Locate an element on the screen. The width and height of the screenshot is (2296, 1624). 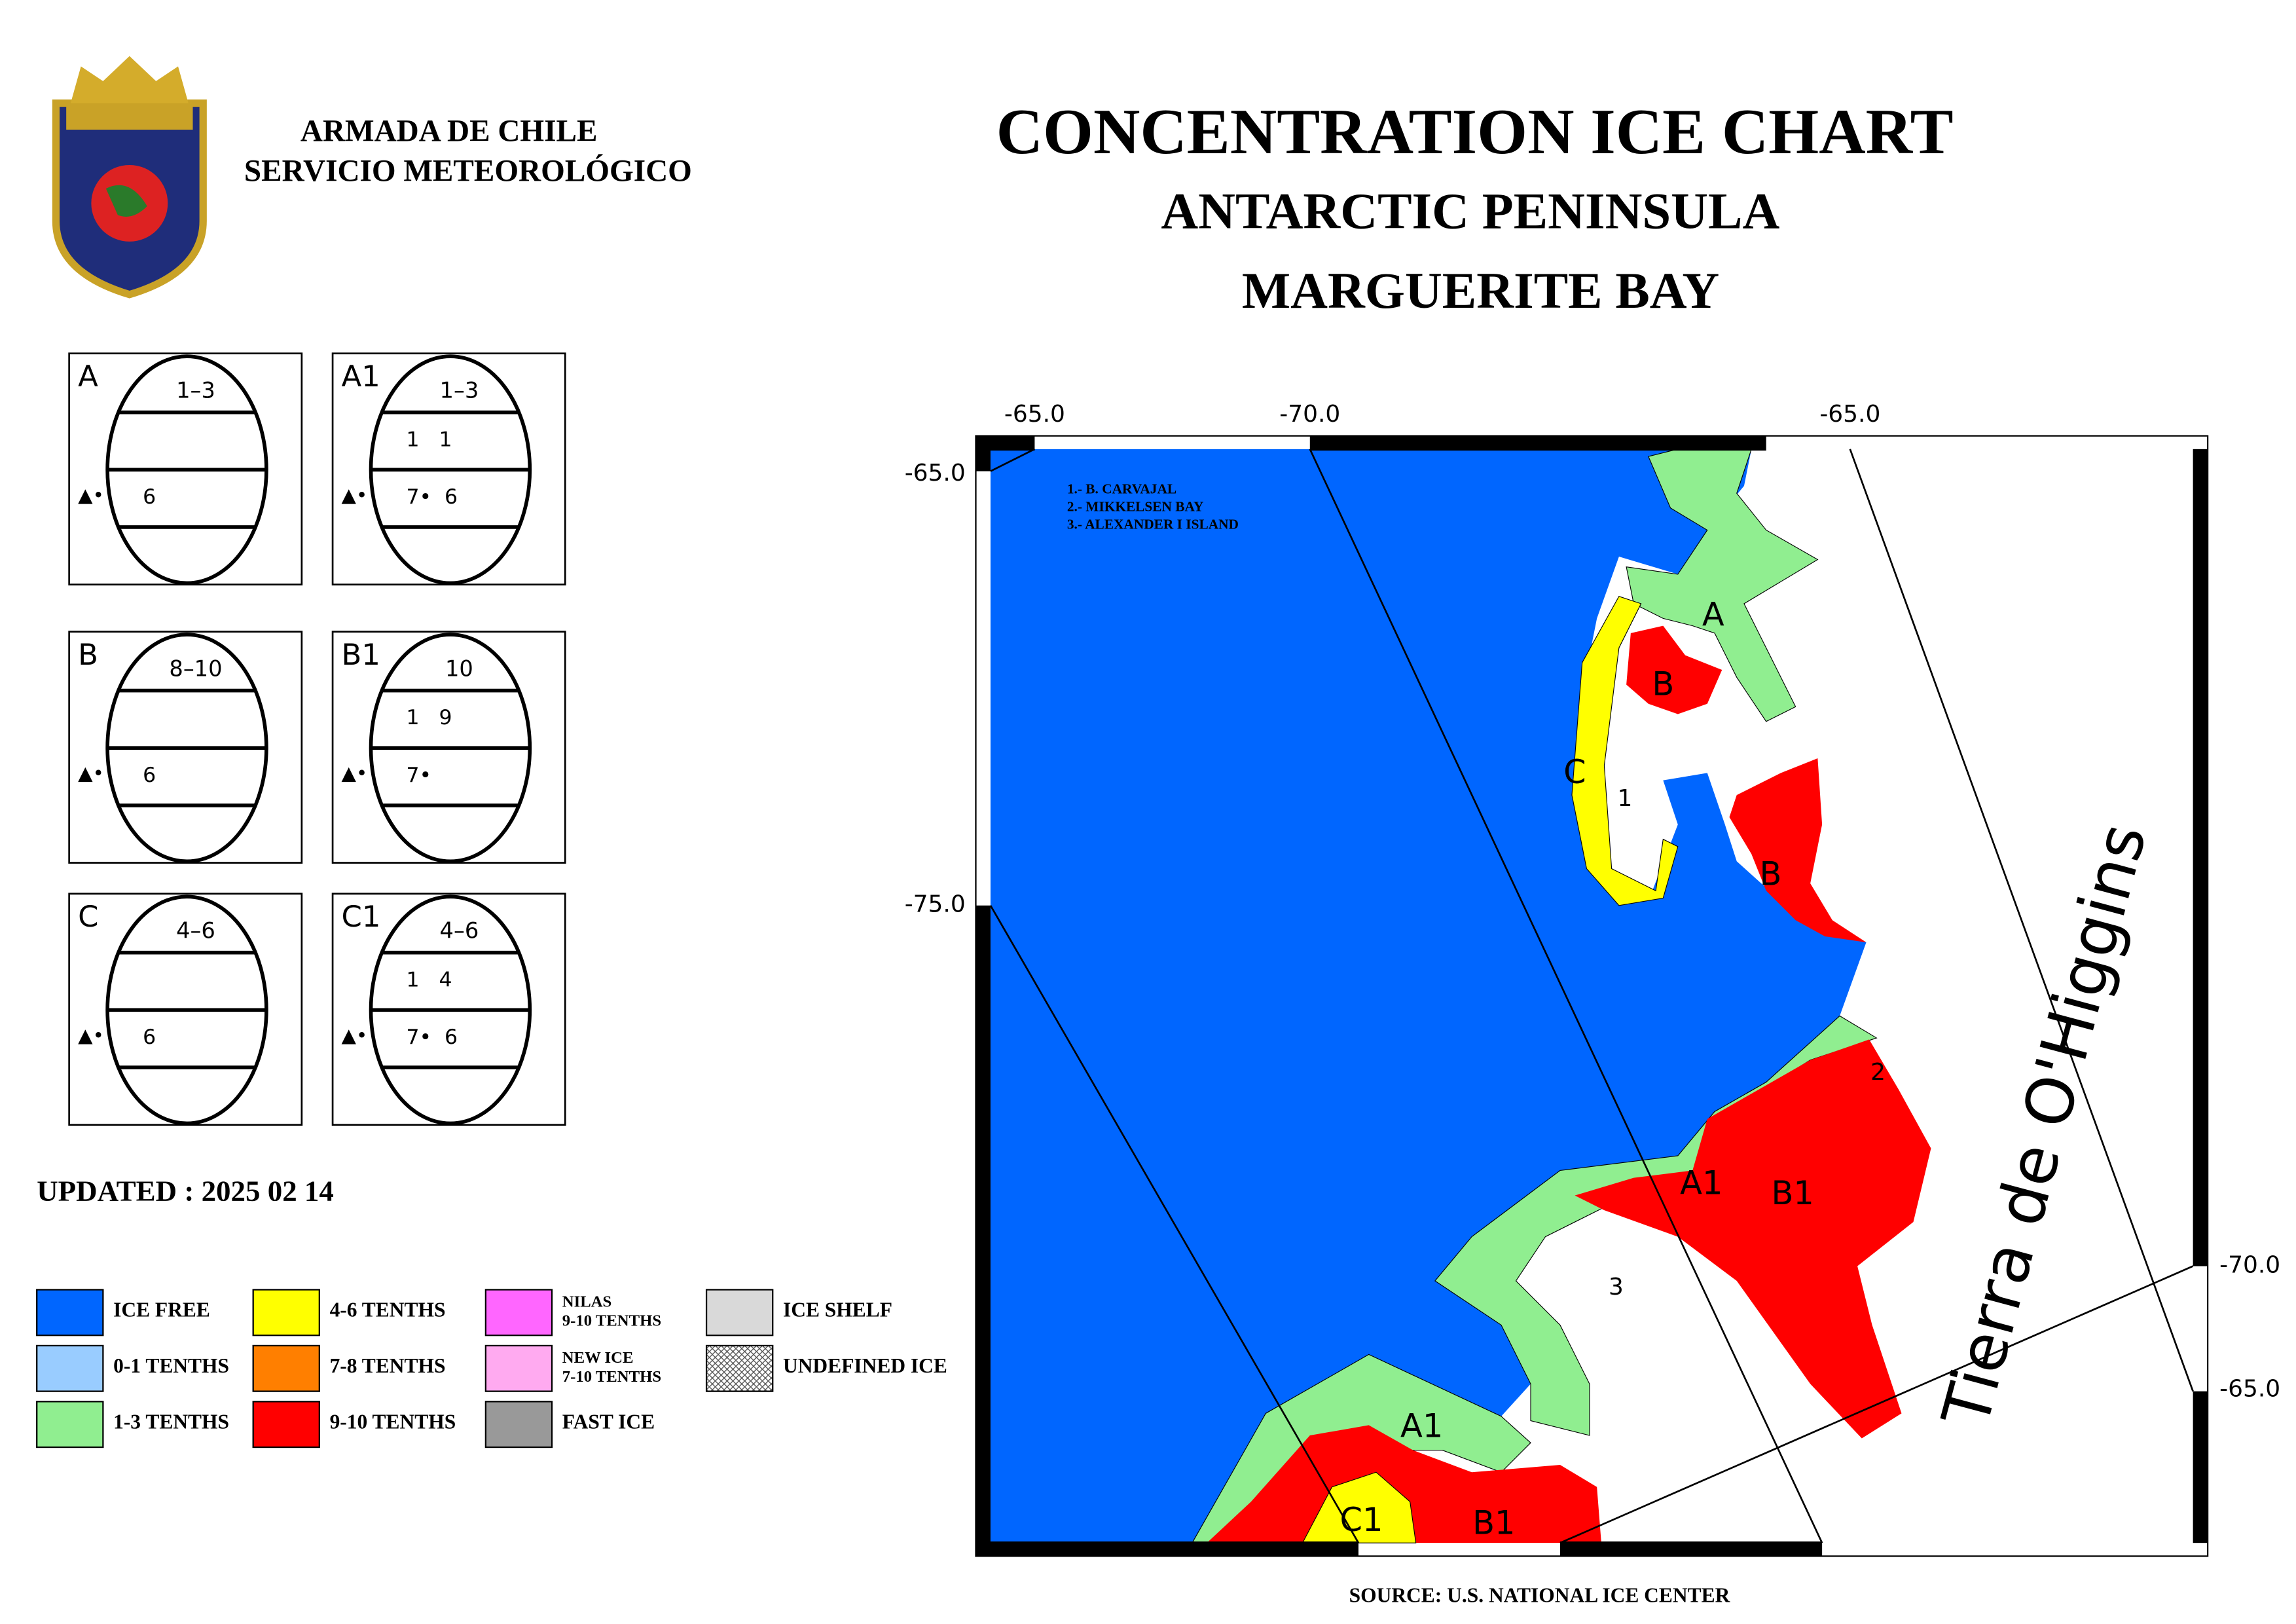
emblem is located at coordinates (129, 177).